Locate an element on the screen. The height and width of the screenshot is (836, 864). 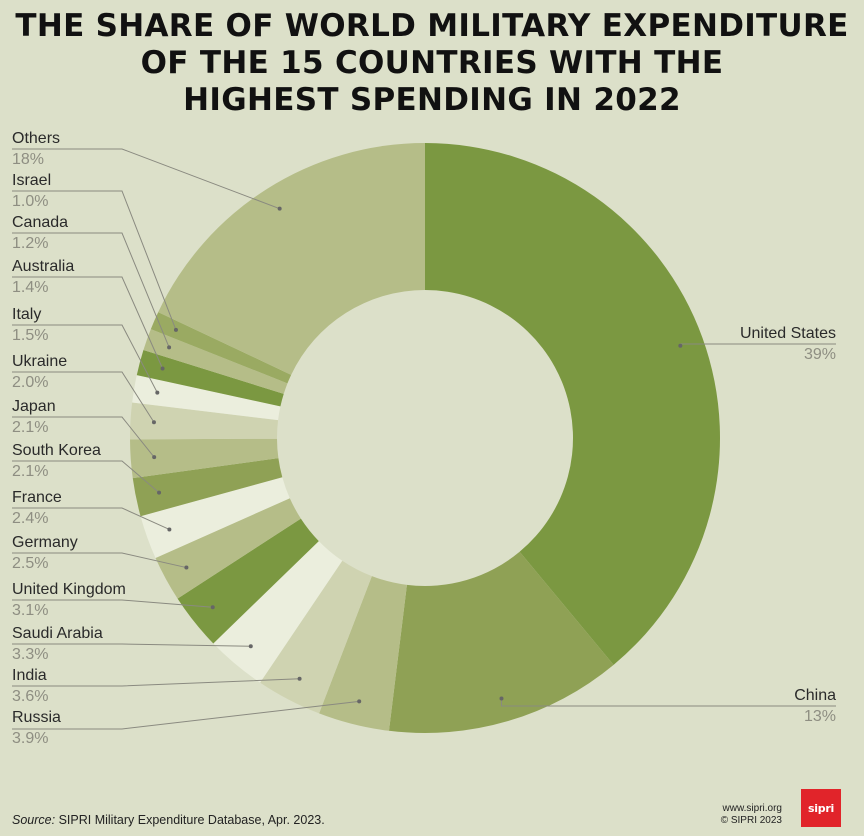
slice-japan is located at coordinates (204, 458).